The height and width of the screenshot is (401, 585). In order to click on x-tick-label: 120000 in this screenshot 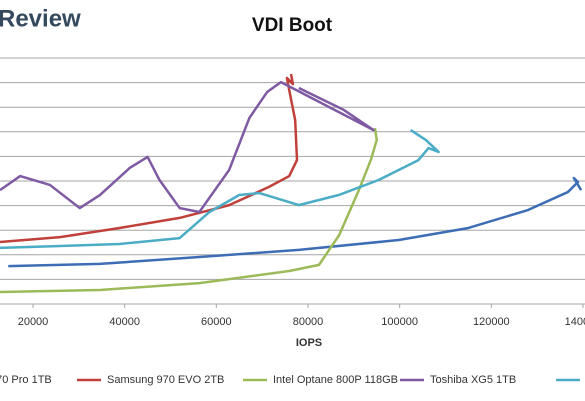, I will do `click(491, 322)`.